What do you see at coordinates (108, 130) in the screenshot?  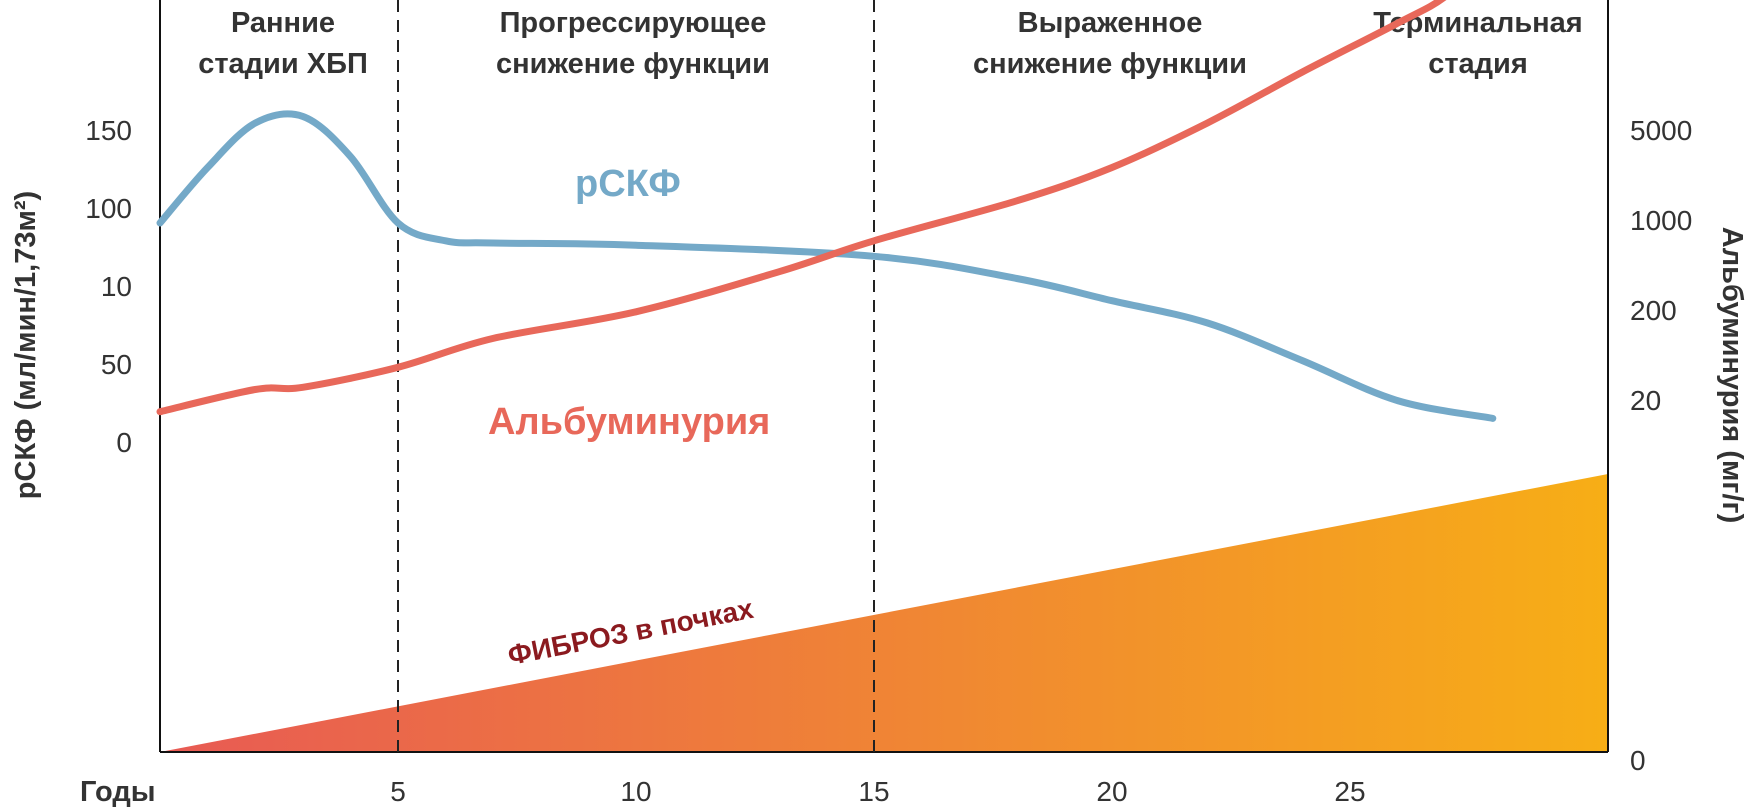 I see `left-y-tick: 150` at bounding box center [108, 130].